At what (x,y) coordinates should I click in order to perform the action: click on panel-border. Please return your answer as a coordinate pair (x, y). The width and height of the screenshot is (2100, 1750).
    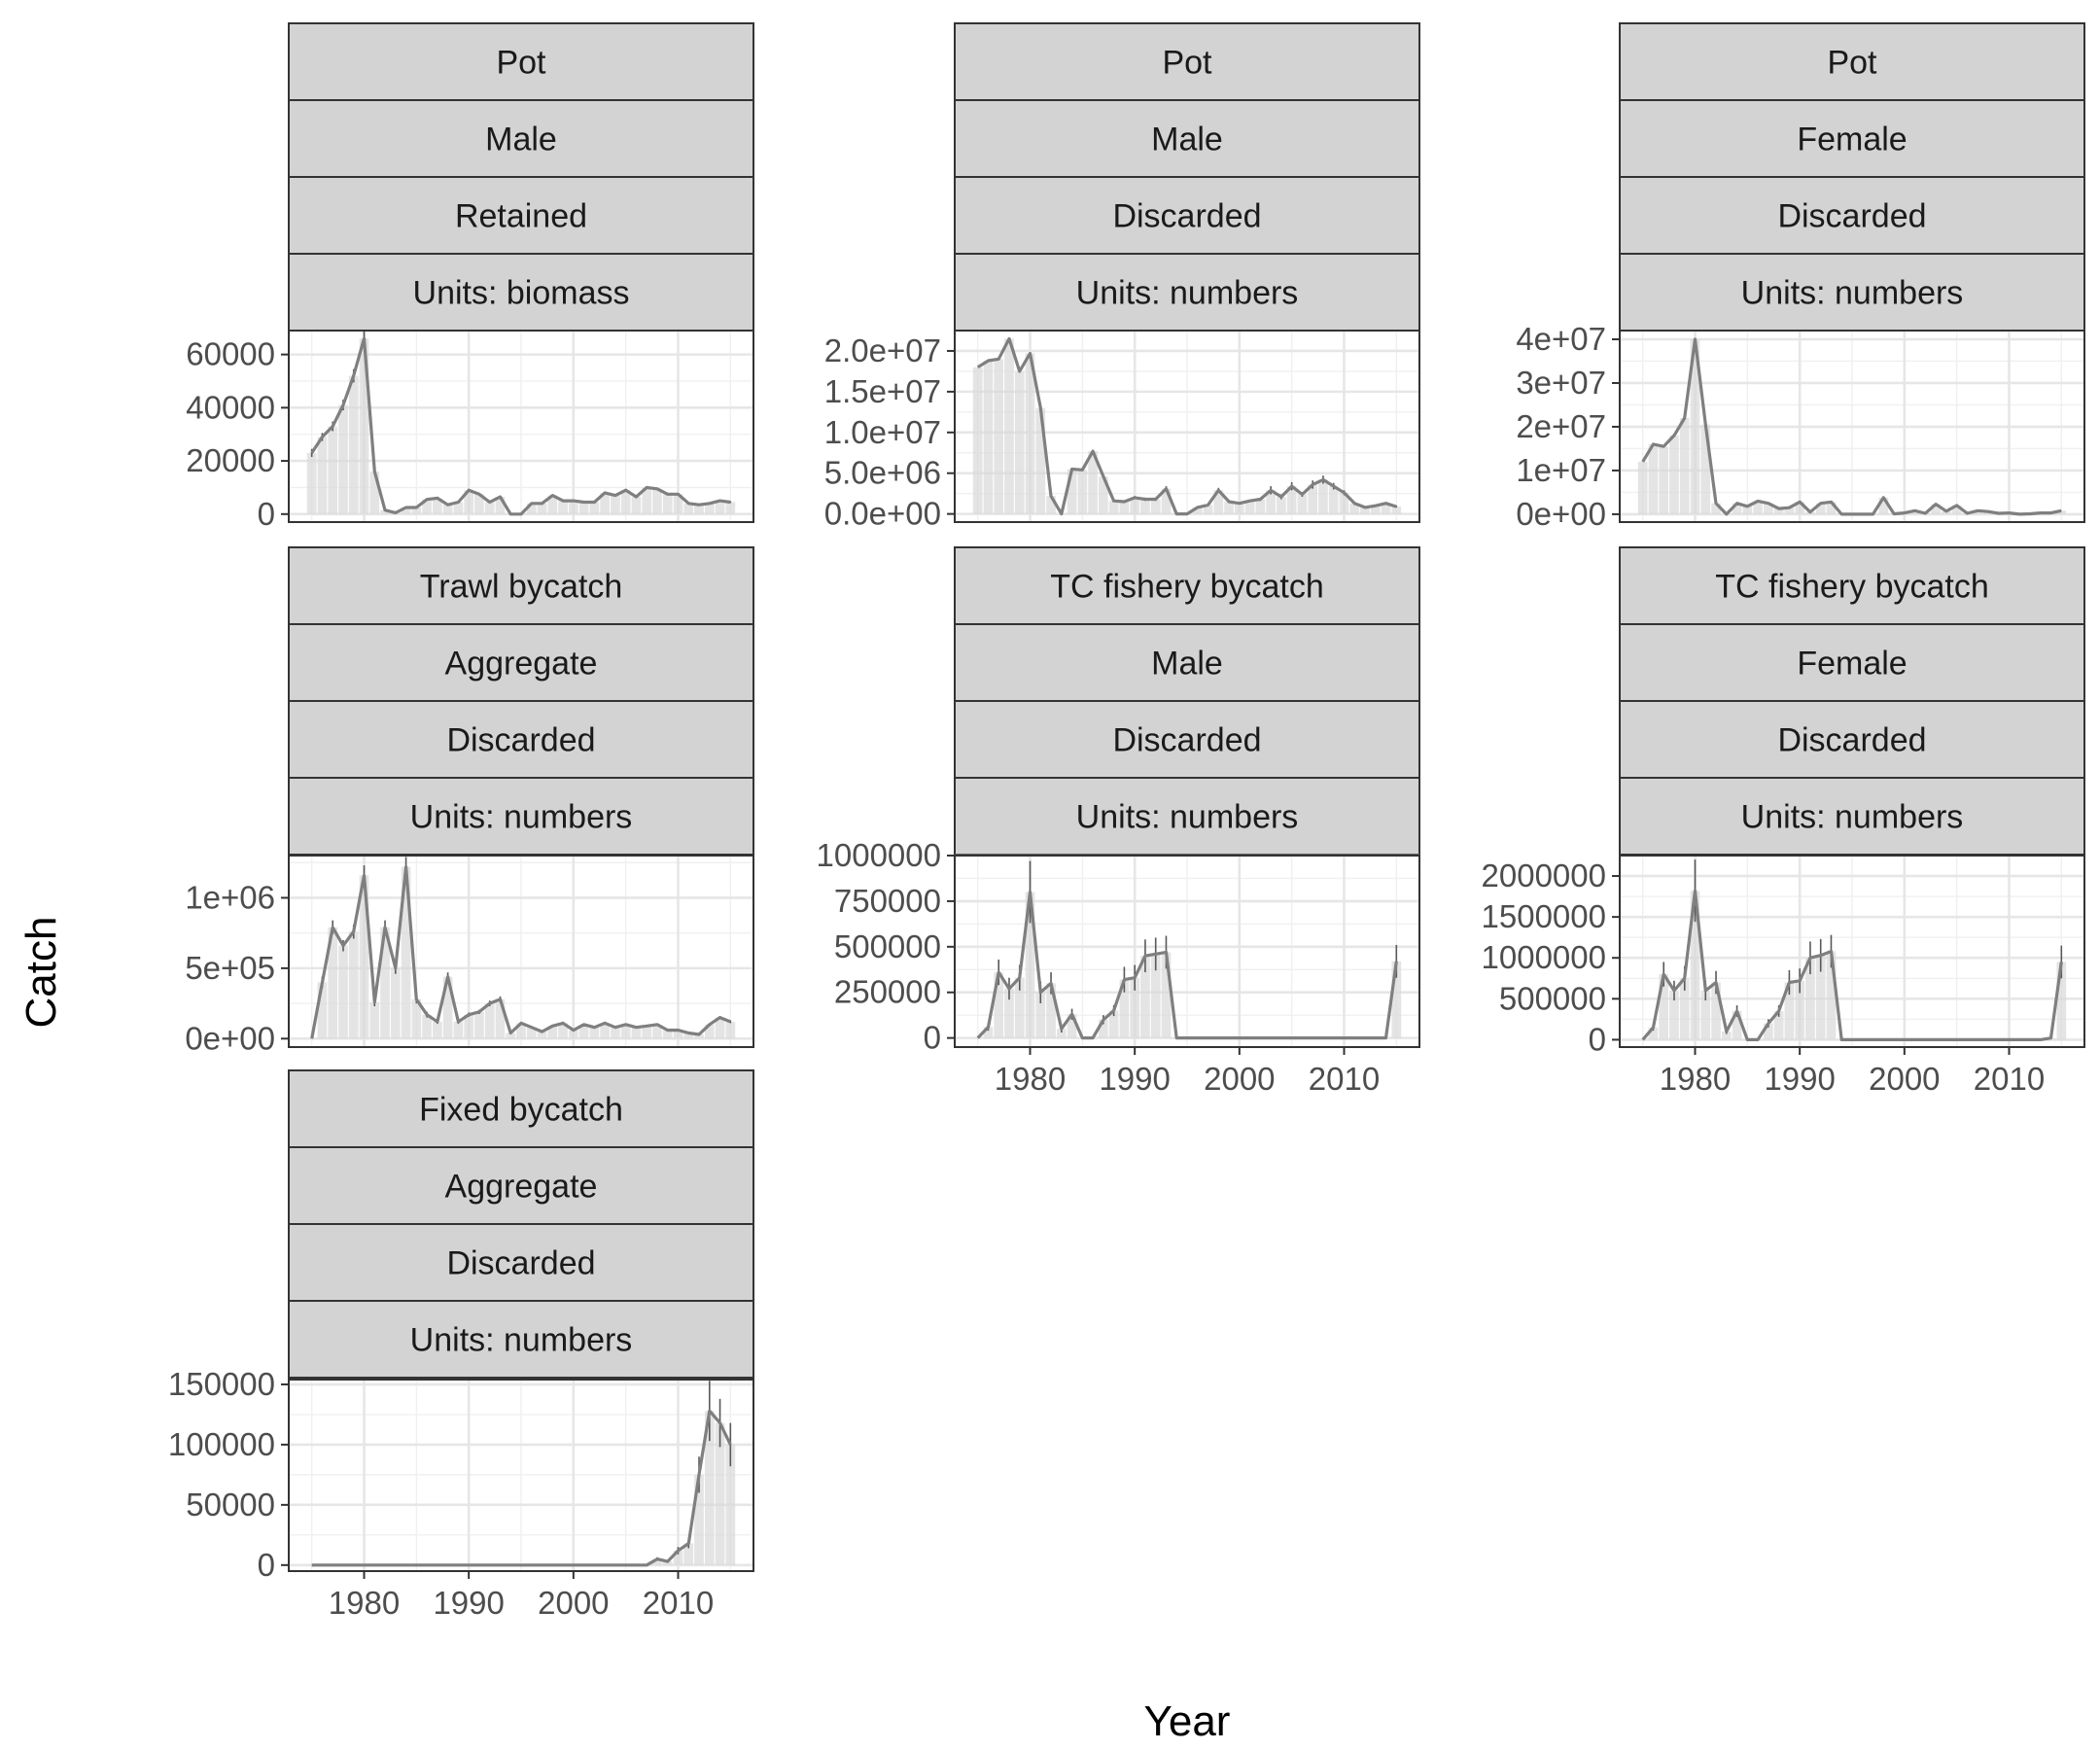
    Looking at the image, I should click on (521, 951).